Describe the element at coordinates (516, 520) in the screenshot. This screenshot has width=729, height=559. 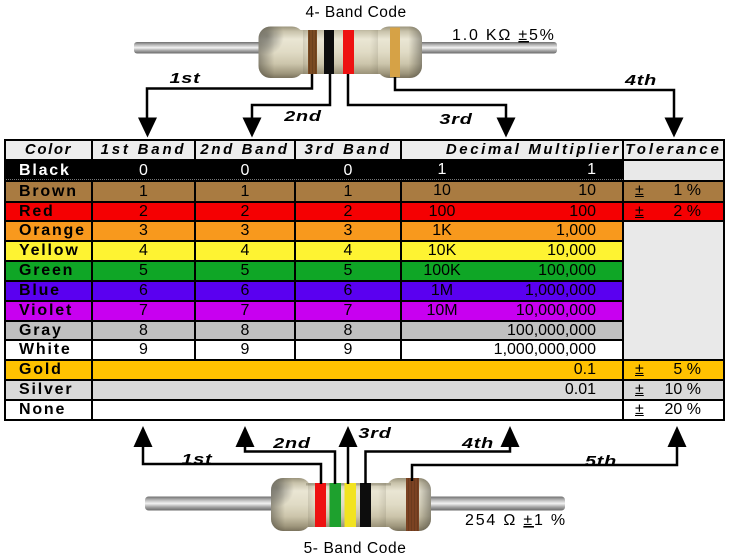
I see `svg-text: 254 Ω ±1 %` at that location.